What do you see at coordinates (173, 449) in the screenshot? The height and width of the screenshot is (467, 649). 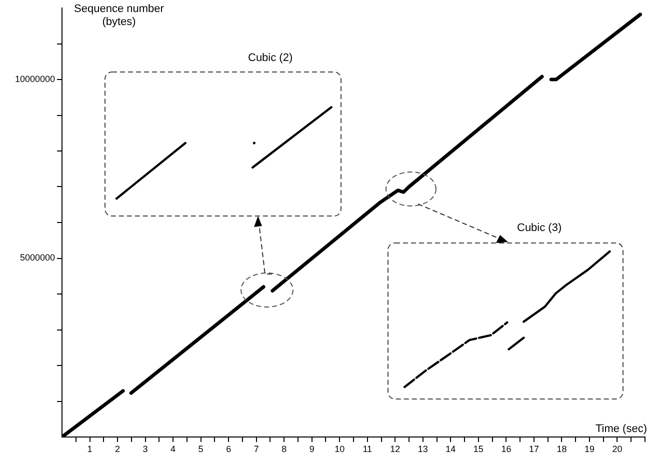 I see `x-tick-label: 4` at bounding box center [173, 449].